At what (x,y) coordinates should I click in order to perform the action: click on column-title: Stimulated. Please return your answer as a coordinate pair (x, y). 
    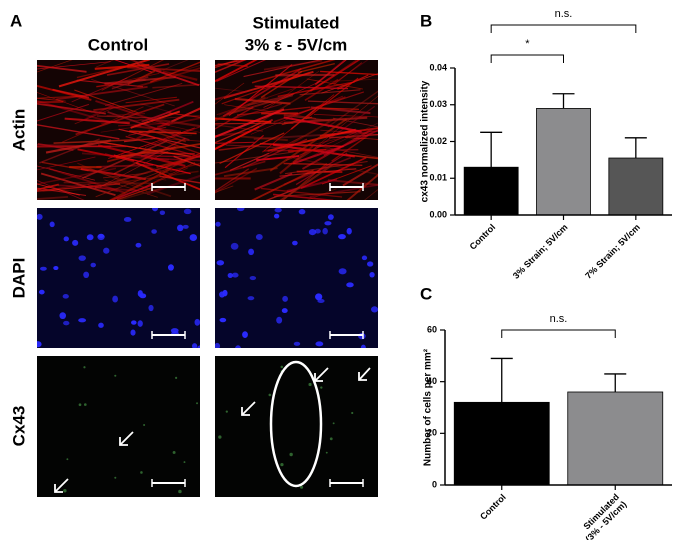
    Looking at the image, I should click on (296, 22).